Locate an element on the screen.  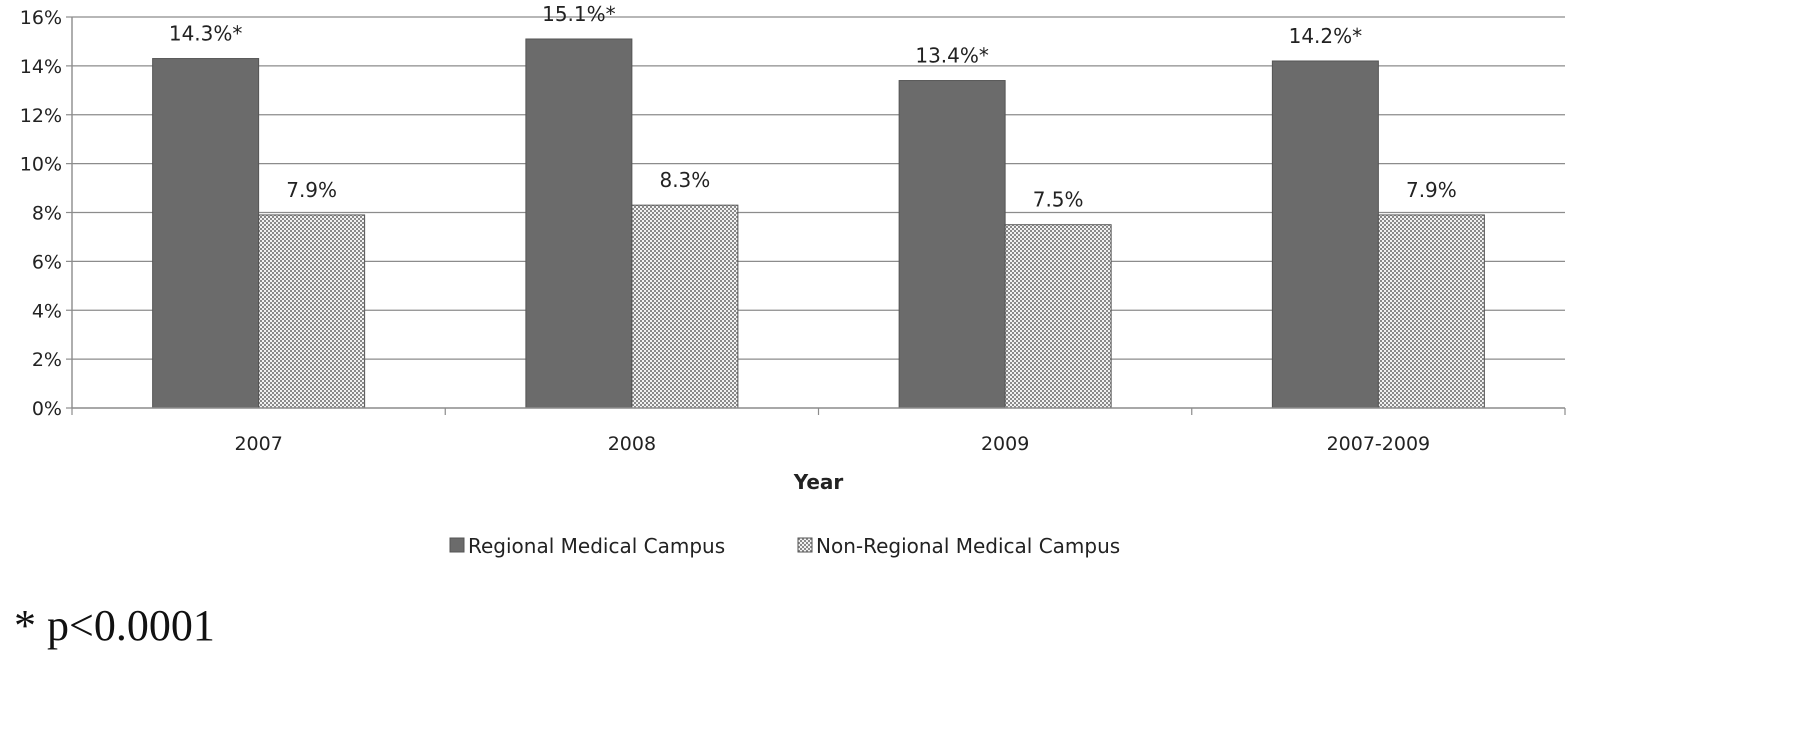
y-tick-label: 6% is located at coordinates (47, 262).